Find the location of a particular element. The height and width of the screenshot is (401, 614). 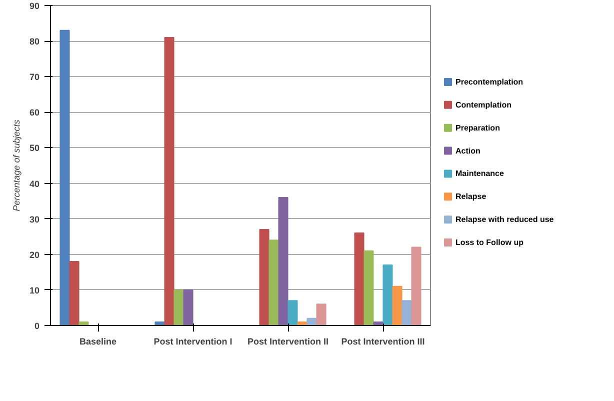

legend-label: Preparation is located at coordinates (478, 127).